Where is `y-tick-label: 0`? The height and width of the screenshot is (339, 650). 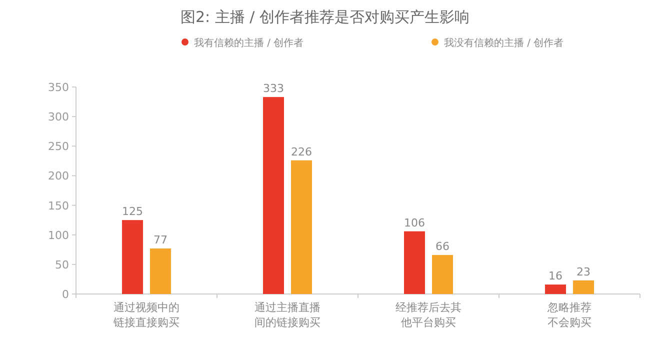
y-tick-label: 0 is located at coordinates (65, 294).